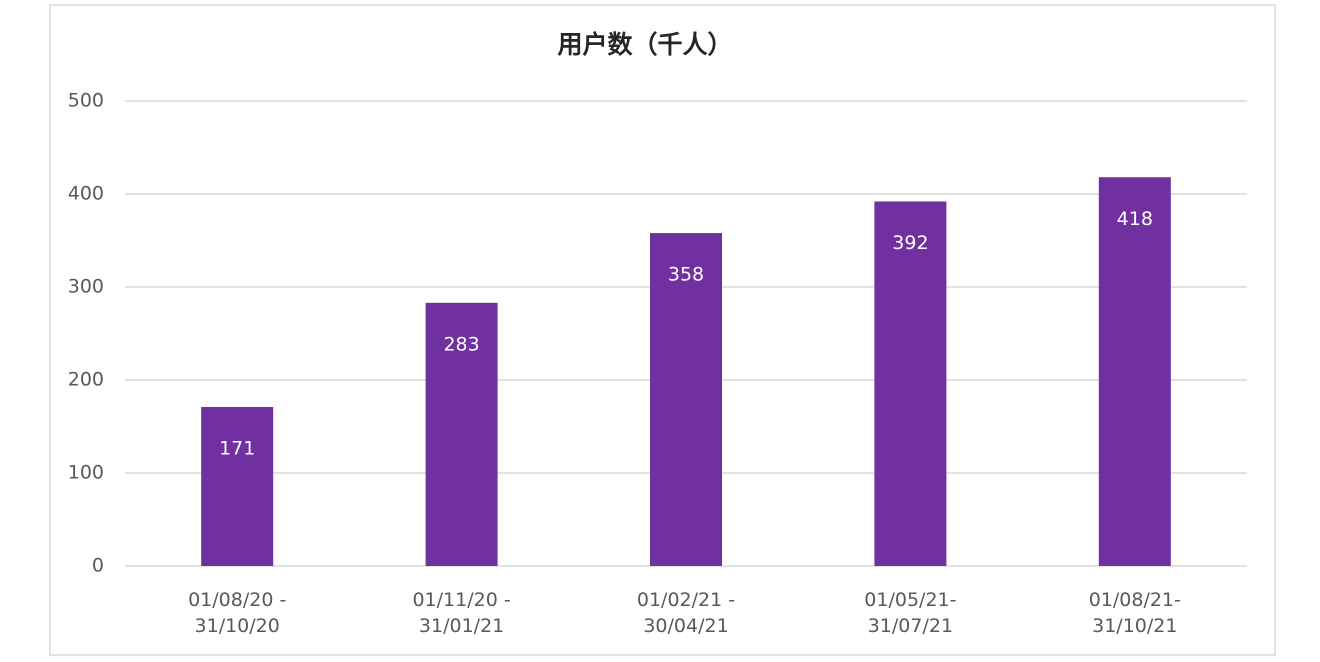 The image size is (1320, 662). What do you see at coordinates (1135, 219) in the screenshot?
I see `data-label: 418` at bounding box center [1135, 219].